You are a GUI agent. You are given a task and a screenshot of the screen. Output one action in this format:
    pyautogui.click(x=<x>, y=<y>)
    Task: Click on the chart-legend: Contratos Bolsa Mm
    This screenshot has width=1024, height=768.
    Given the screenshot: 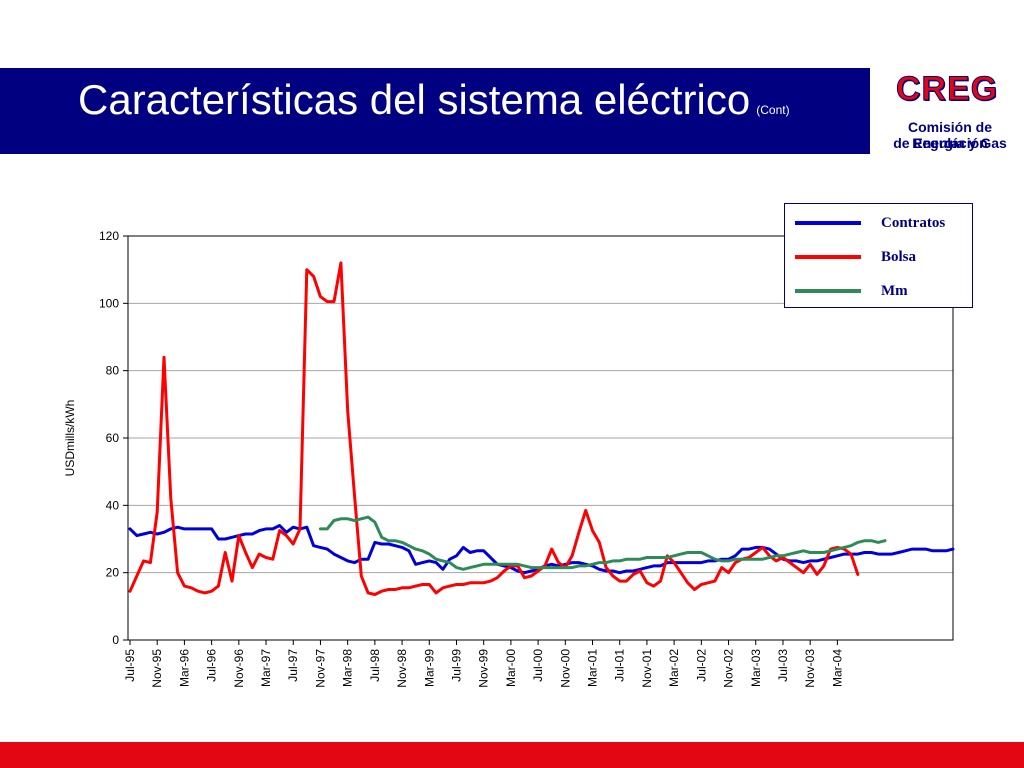 What is the action you would take?
    pyautogui.click(x=878, y=255)
    